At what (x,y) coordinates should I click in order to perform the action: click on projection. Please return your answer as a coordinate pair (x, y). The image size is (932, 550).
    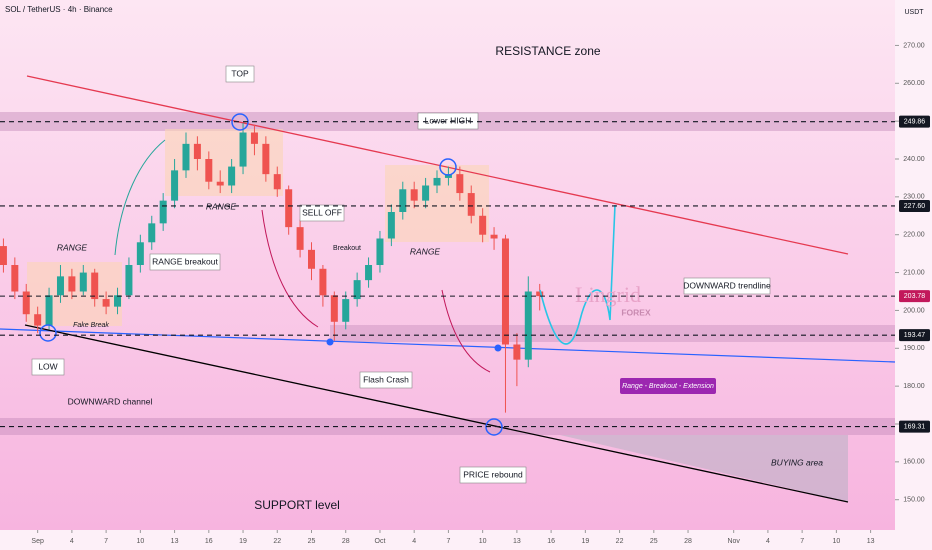
    Looking at the image, I should click on (577, 274).